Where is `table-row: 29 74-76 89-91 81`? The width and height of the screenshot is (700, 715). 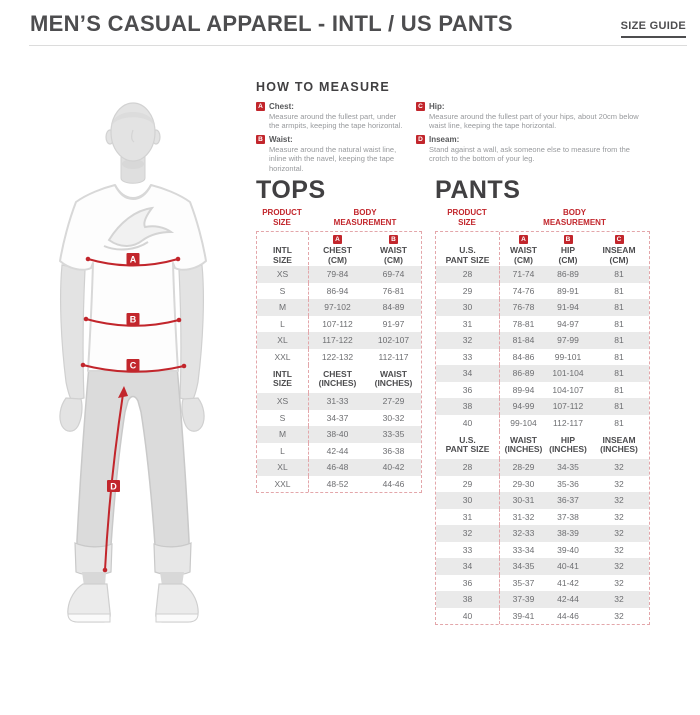
table-row: 29 74-76 89-91 81 is located at coordinates (542, 291).